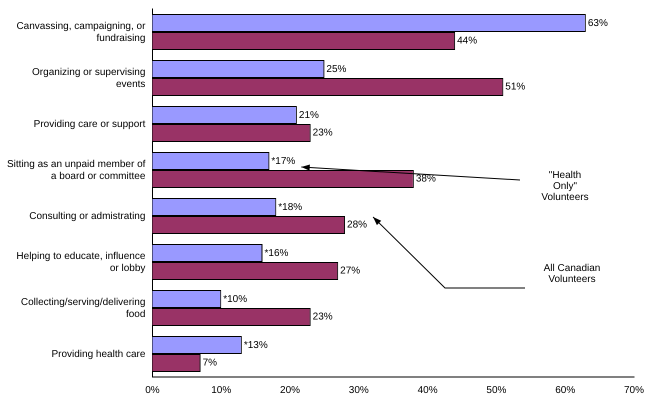 The width and height of the screenshot is (654, 401). What do you see at coordinates (634, 390) in the screenshot?
I see `x-tick-label: 70%` at bounding box center [634, 390].